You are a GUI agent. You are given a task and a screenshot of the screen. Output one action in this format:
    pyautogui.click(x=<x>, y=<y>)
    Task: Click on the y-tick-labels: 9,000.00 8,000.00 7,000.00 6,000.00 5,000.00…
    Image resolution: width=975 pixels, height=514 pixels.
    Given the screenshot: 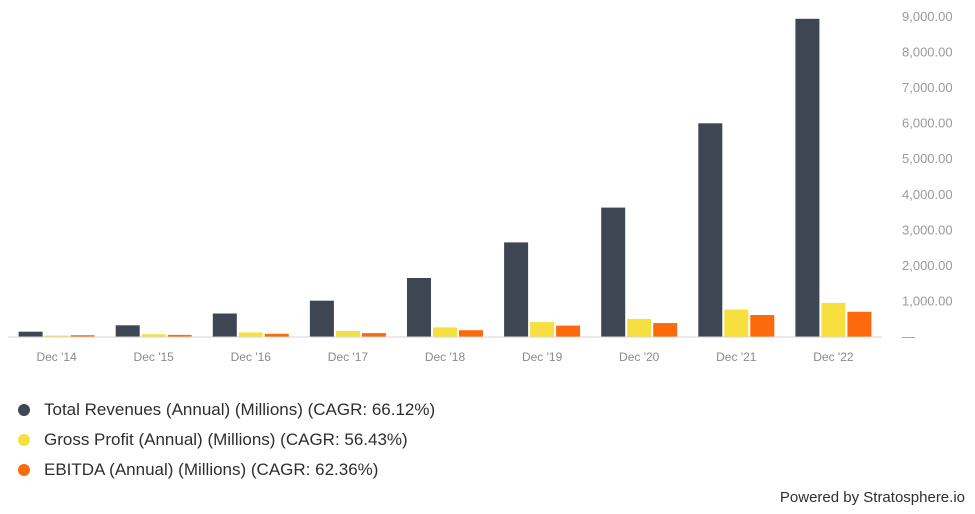 What is the action you would take?
    pyautogui.click(x=927, y=176)
    